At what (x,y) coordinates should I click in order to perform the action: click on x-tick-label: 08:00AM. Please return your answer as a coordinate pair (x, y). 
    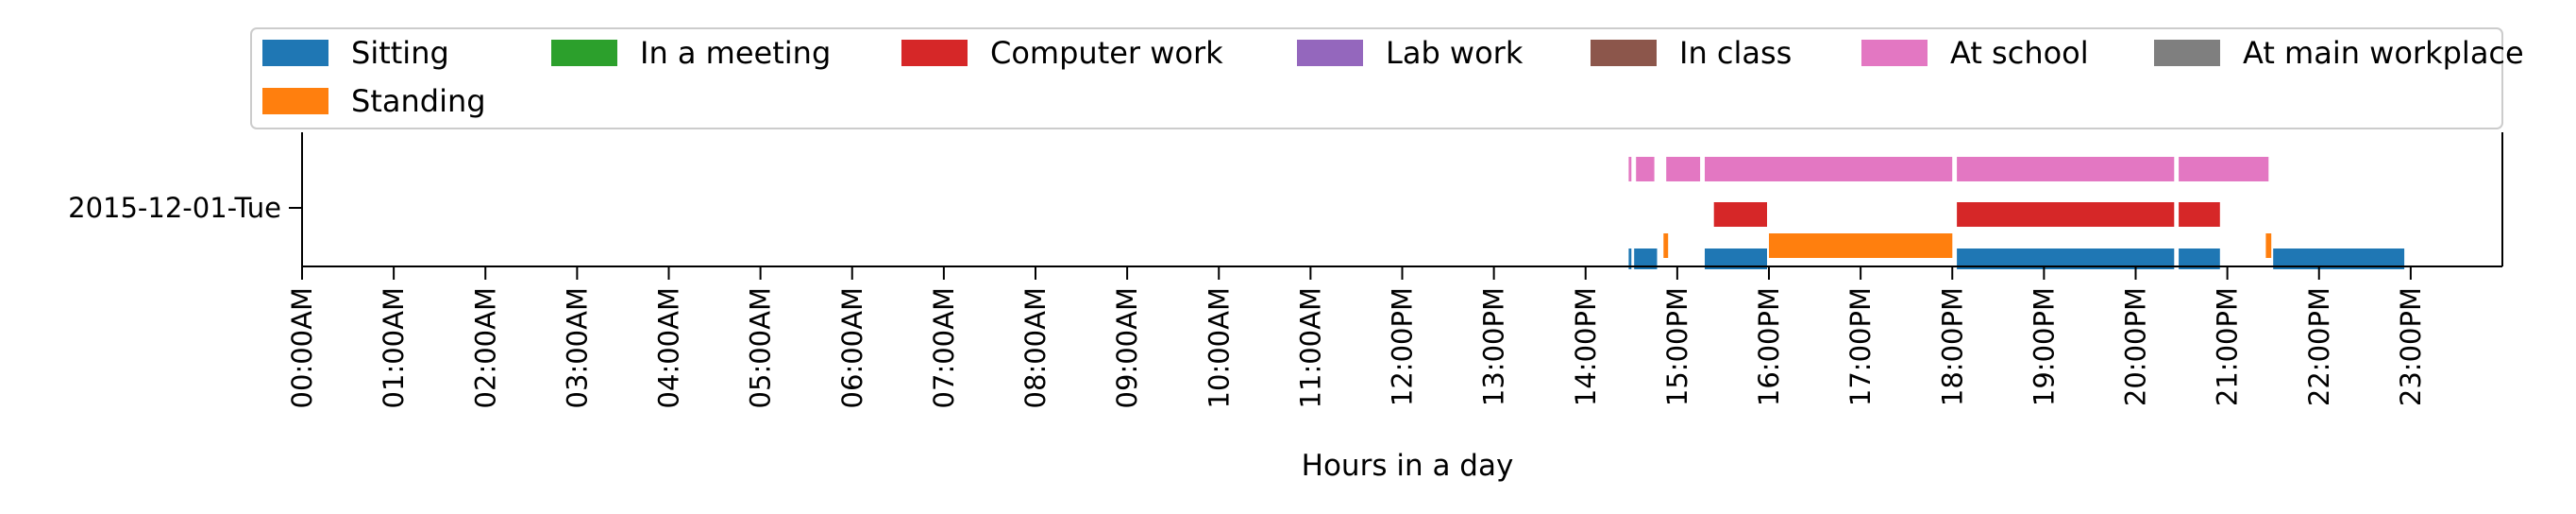
    Looking at the image, I should click on (1036, 347).